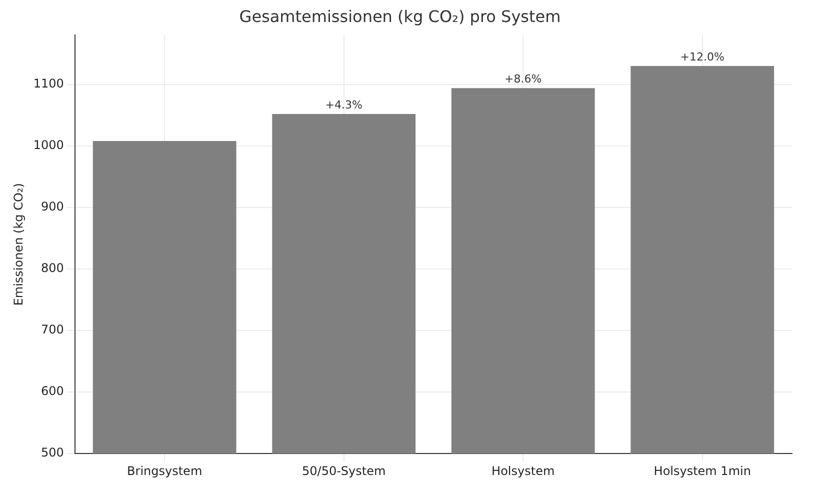 Image resolution: width=814 pixels, height=486 pixels. I want to click on annotation: +8.6%, so click(523, 79).